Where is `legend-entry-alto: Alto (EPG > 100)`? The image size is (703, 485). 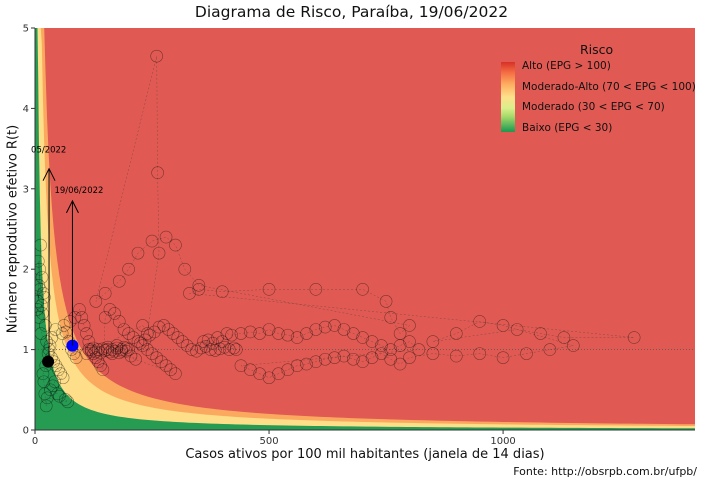 legend-entry-alto: Alto (EPG > 100) is located at coordinates (566, 66).